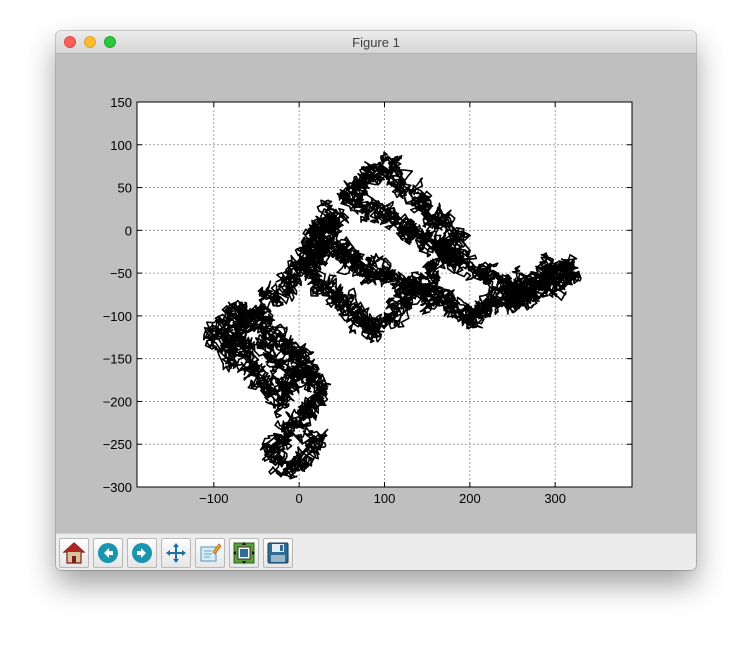 The width and height of the screenshot is (752, 650). Describe the element at coordinates (117, 401) in the screenshot. I see `y-tick-label: −200` at that location.